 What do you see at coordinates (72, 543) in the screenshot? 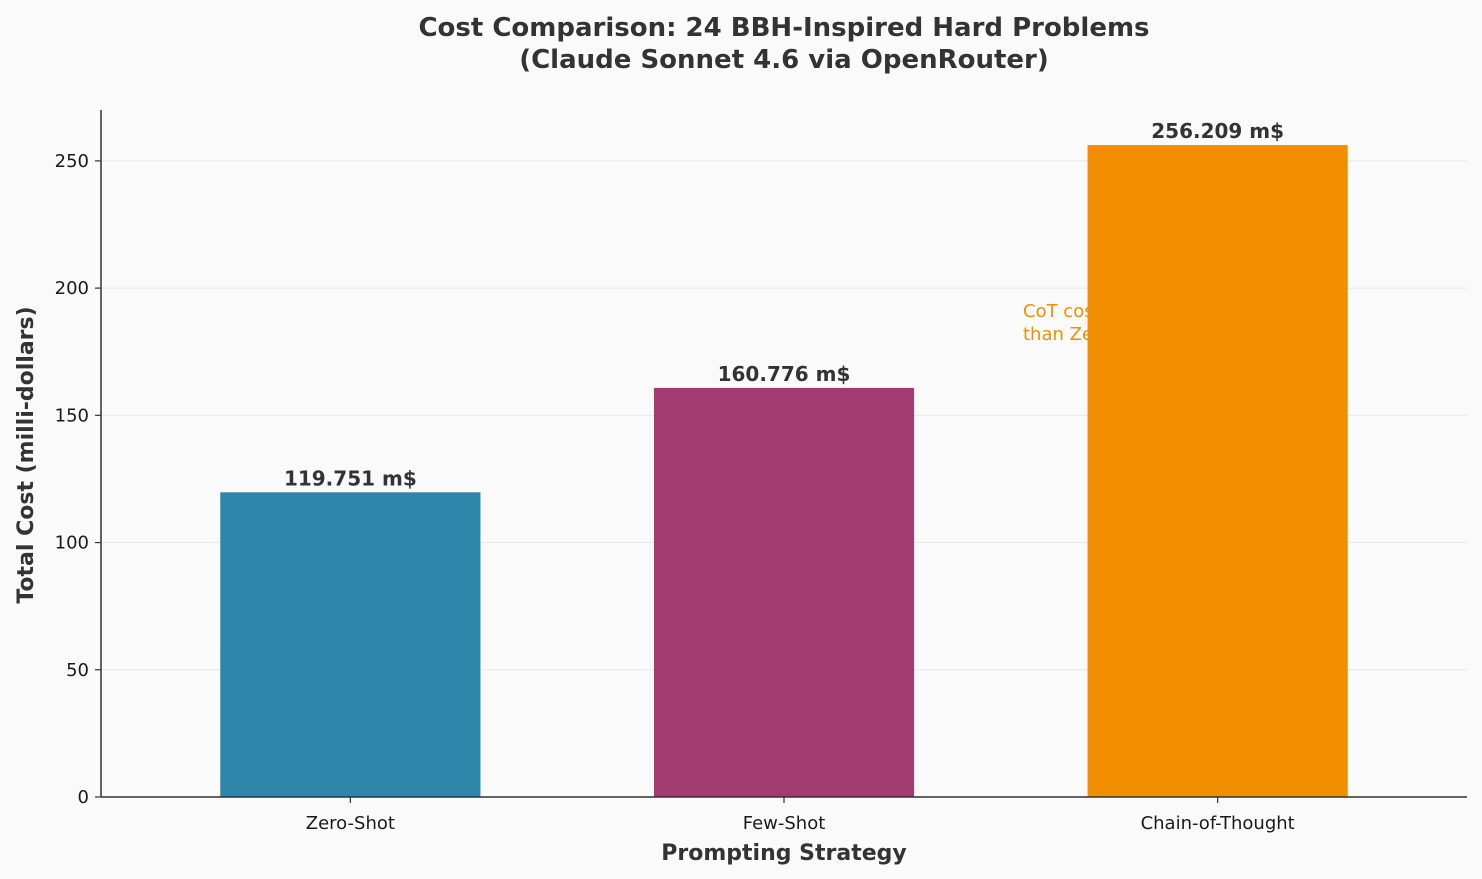
I see `y-tick-label-100: 100` at bounding box center [72, 543].